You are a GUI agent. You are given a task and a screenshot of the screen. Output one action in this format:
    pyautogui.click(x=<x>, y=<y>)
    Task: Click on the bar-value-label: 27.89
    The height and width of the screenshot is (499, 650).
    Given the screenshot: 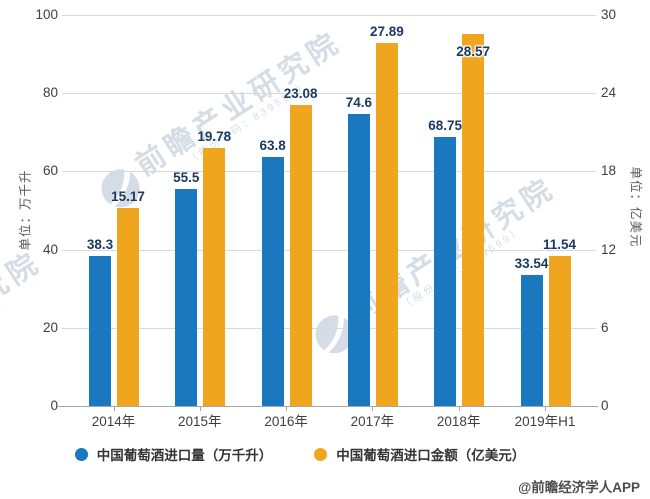 What is the action you would take?
    pyautogui.click(x=386, y=31)
    